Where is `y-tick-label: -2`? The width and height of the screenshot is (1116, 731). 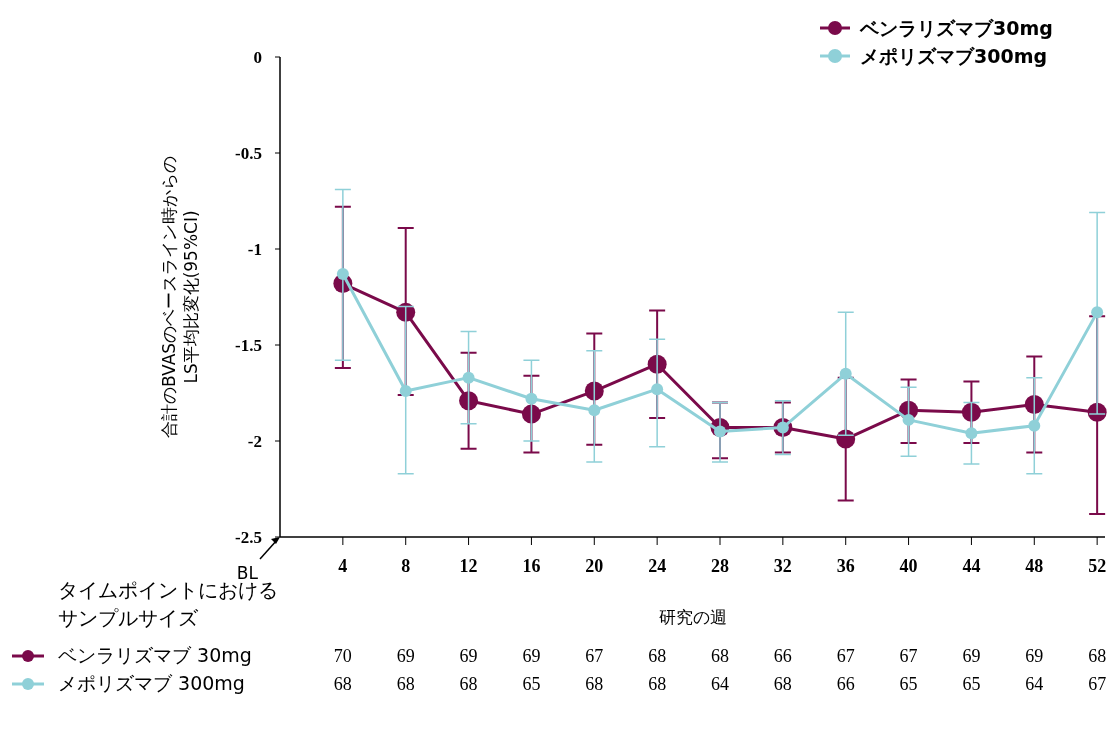 y-tick-label: -2 is located at coordinates (254, 441).